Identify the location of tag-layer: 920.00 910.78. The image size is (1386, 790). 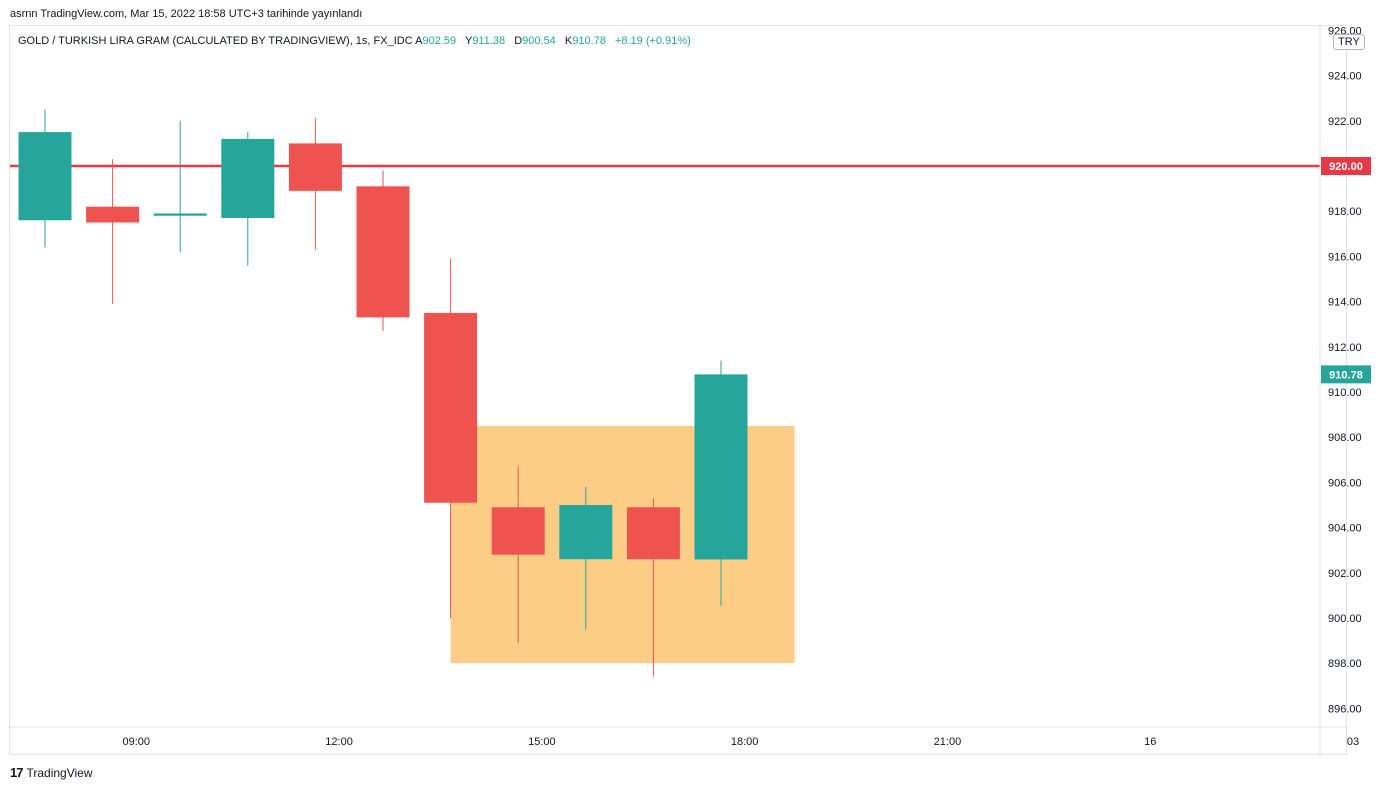
(1346, 270).